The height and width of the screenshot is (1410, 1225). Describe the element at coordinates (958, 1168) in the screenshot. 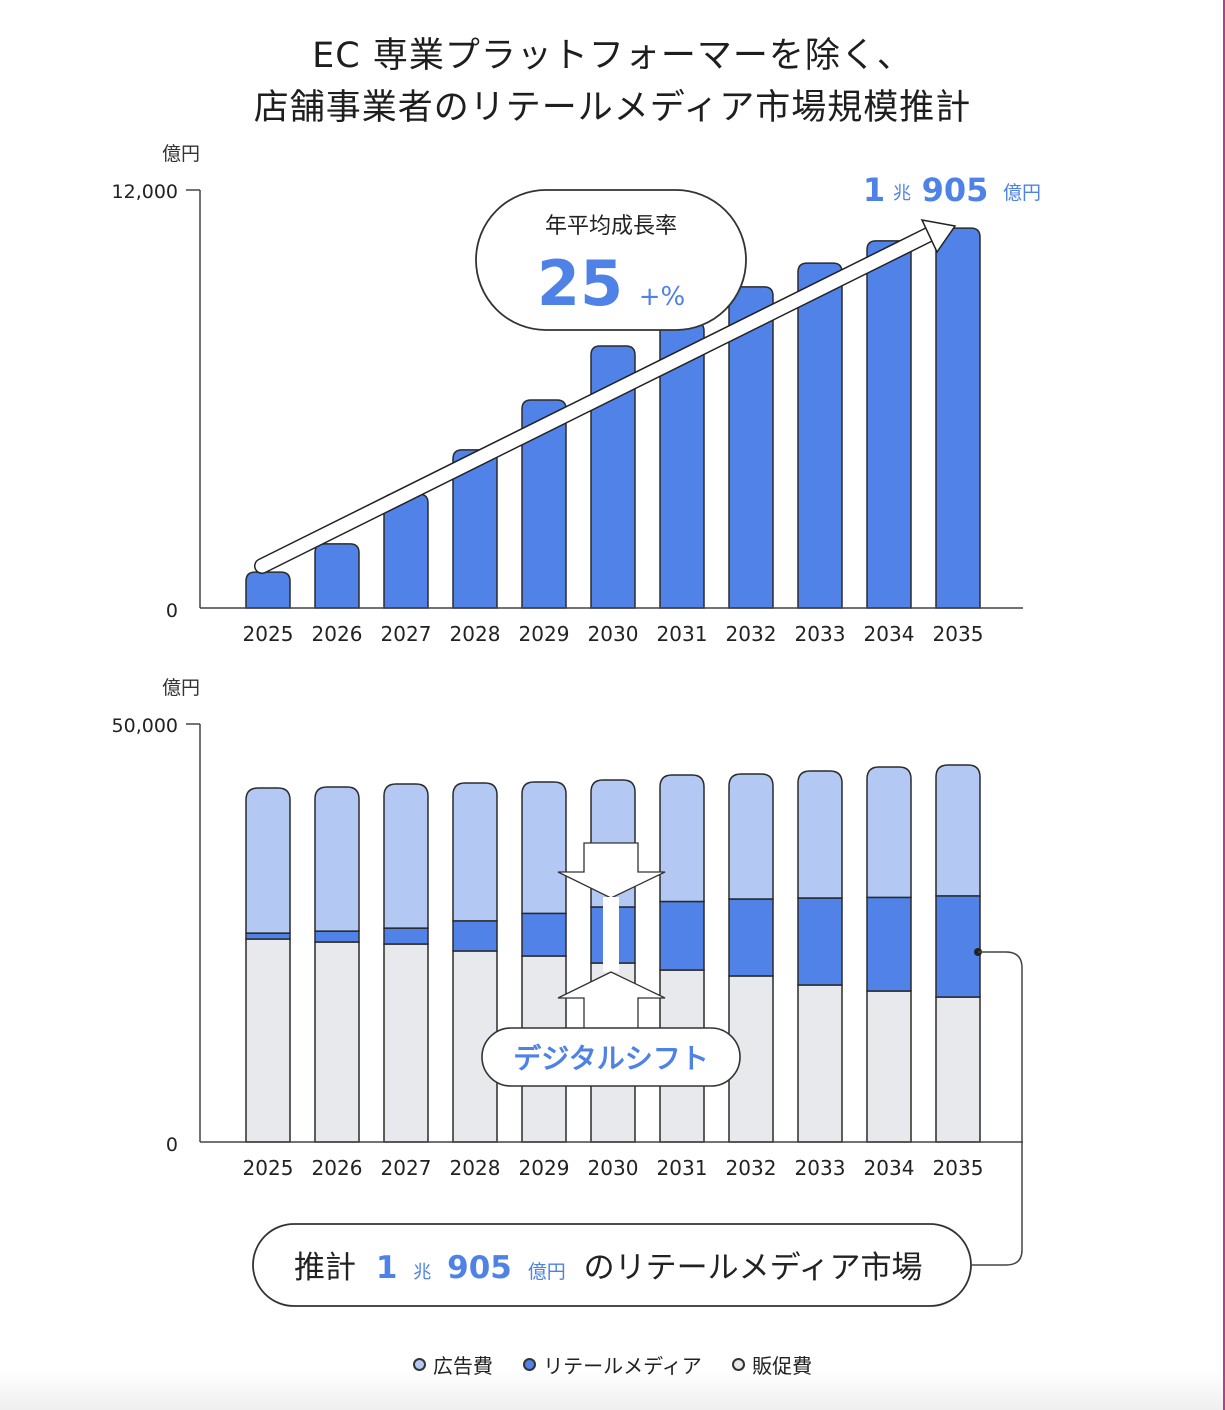

I see `bottom-x-label: 2035` at that location.